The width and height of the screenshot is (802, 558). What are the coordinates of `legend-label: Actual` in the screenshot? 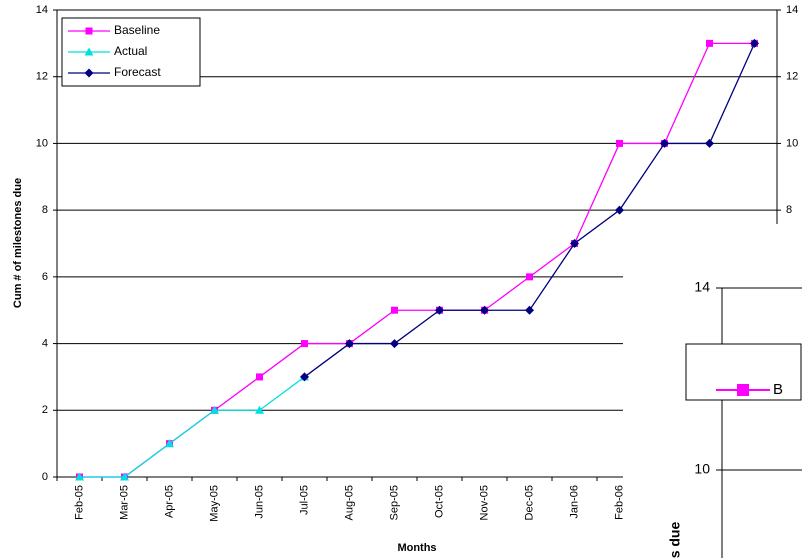 It's located at (130, 51).